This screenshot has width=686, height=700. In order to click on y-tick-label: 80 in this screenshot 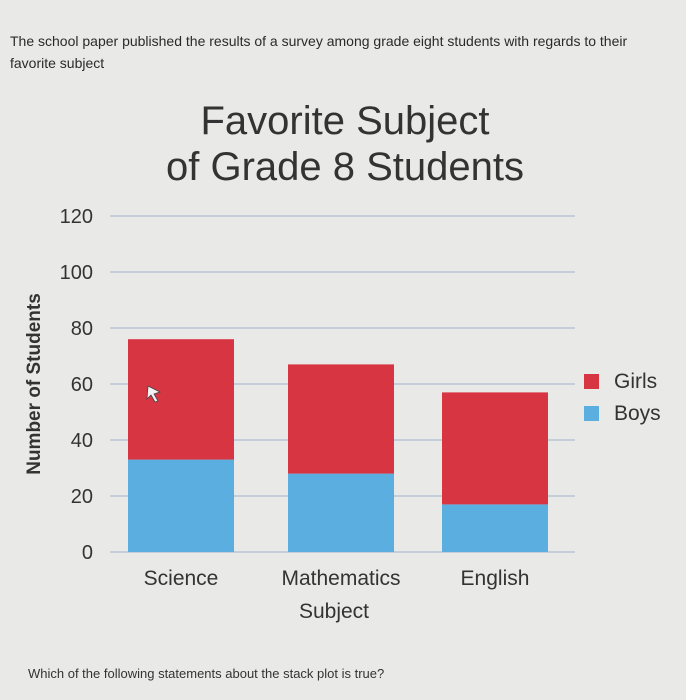, I will do `click(82, 329)`.